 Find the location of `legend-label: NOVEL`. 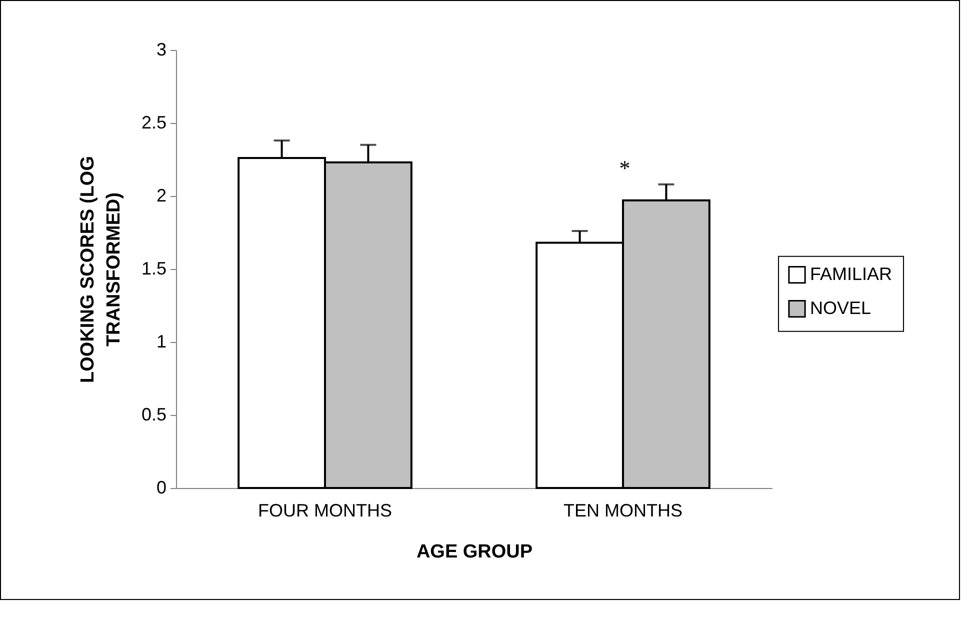

legend-label: NOVEL is located at coordinates (841, 308).